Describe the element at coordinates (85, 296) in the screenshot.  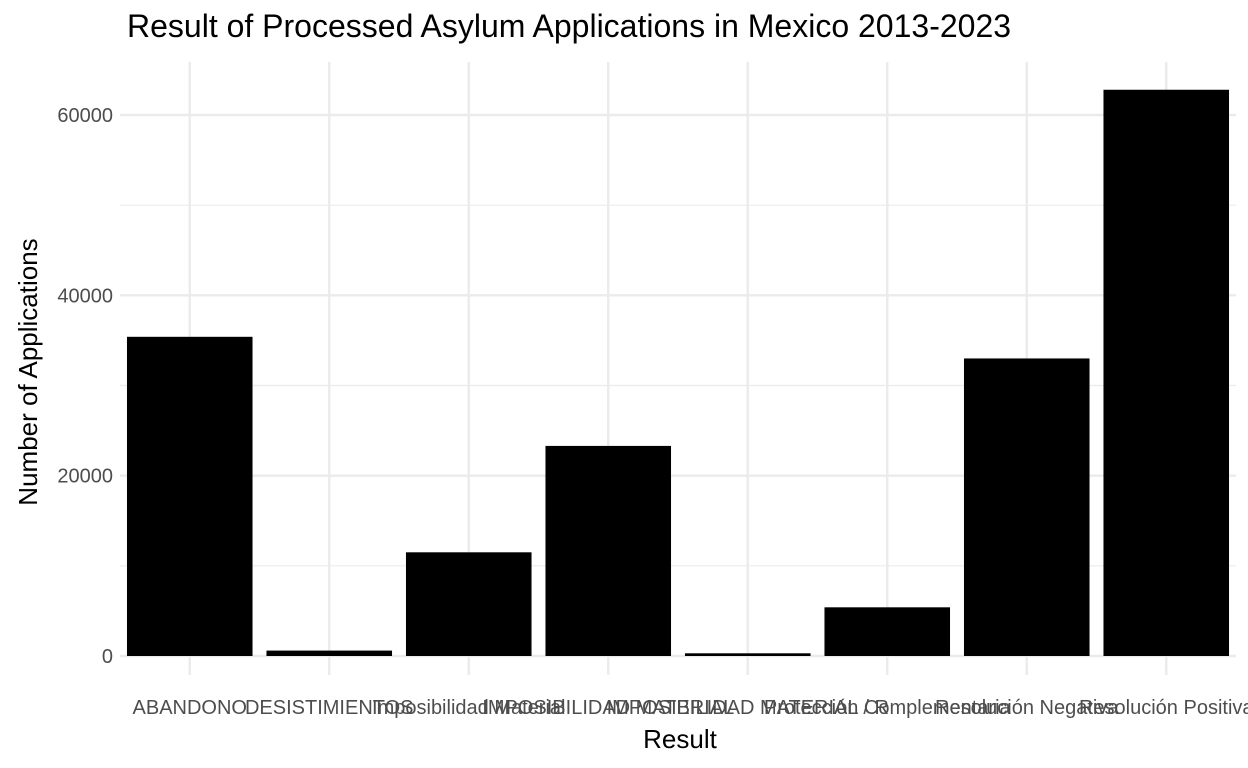
I see `y-tick-label: 40000` at that location.